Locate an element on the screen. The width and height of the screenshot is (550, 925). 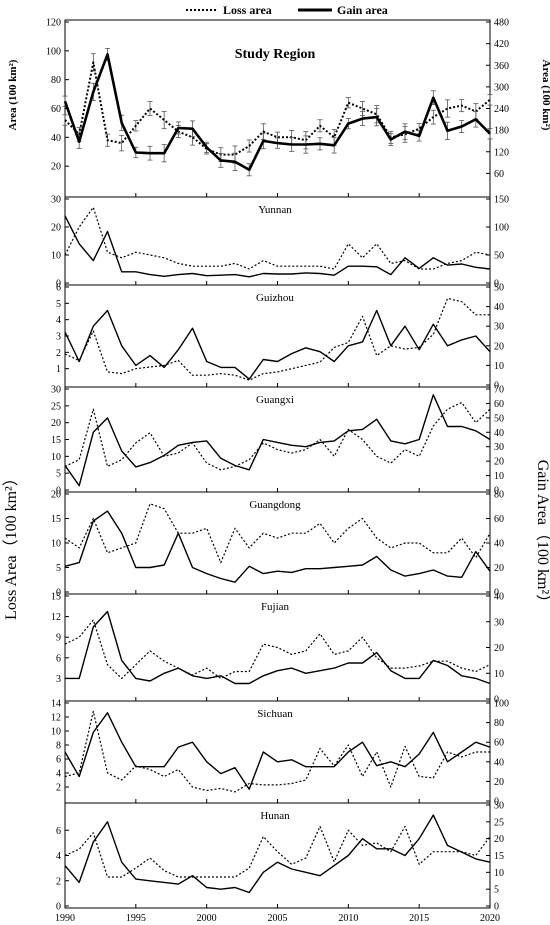
left-tick-label: 40 is located at coordinates (56, 138).